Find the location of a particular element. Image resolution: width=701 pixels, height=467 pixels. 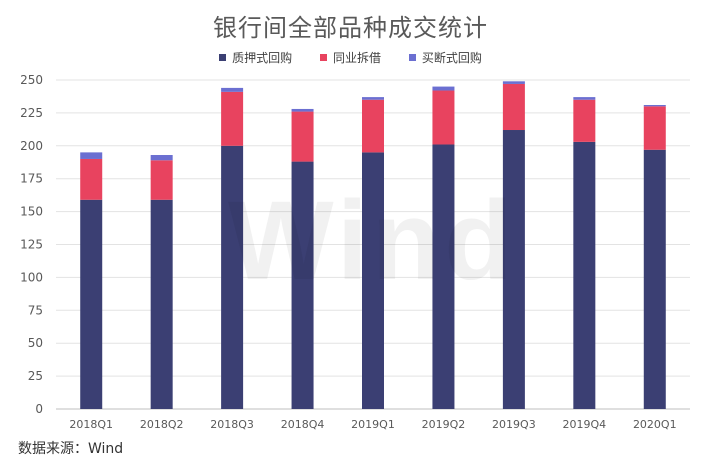

x-tick-label: 2018Q1 is located at coordinates (91, 424).